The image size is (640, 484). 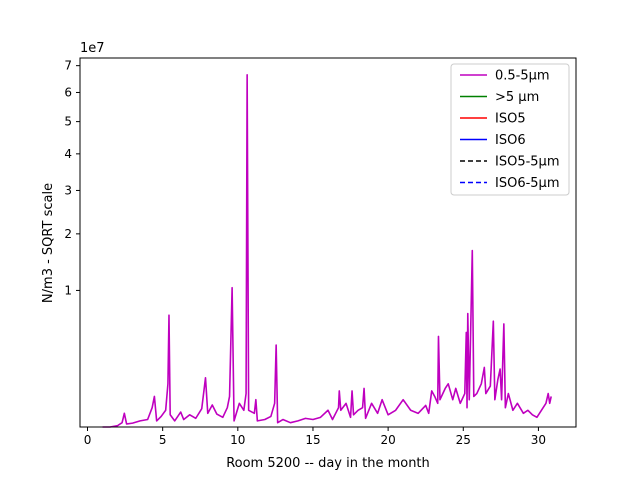 I want to click on legend: 0.5-5µm >5 µm ISO5 ISO6 ISO5-5µm ISO6-5µm, so click(x=510, y=129).